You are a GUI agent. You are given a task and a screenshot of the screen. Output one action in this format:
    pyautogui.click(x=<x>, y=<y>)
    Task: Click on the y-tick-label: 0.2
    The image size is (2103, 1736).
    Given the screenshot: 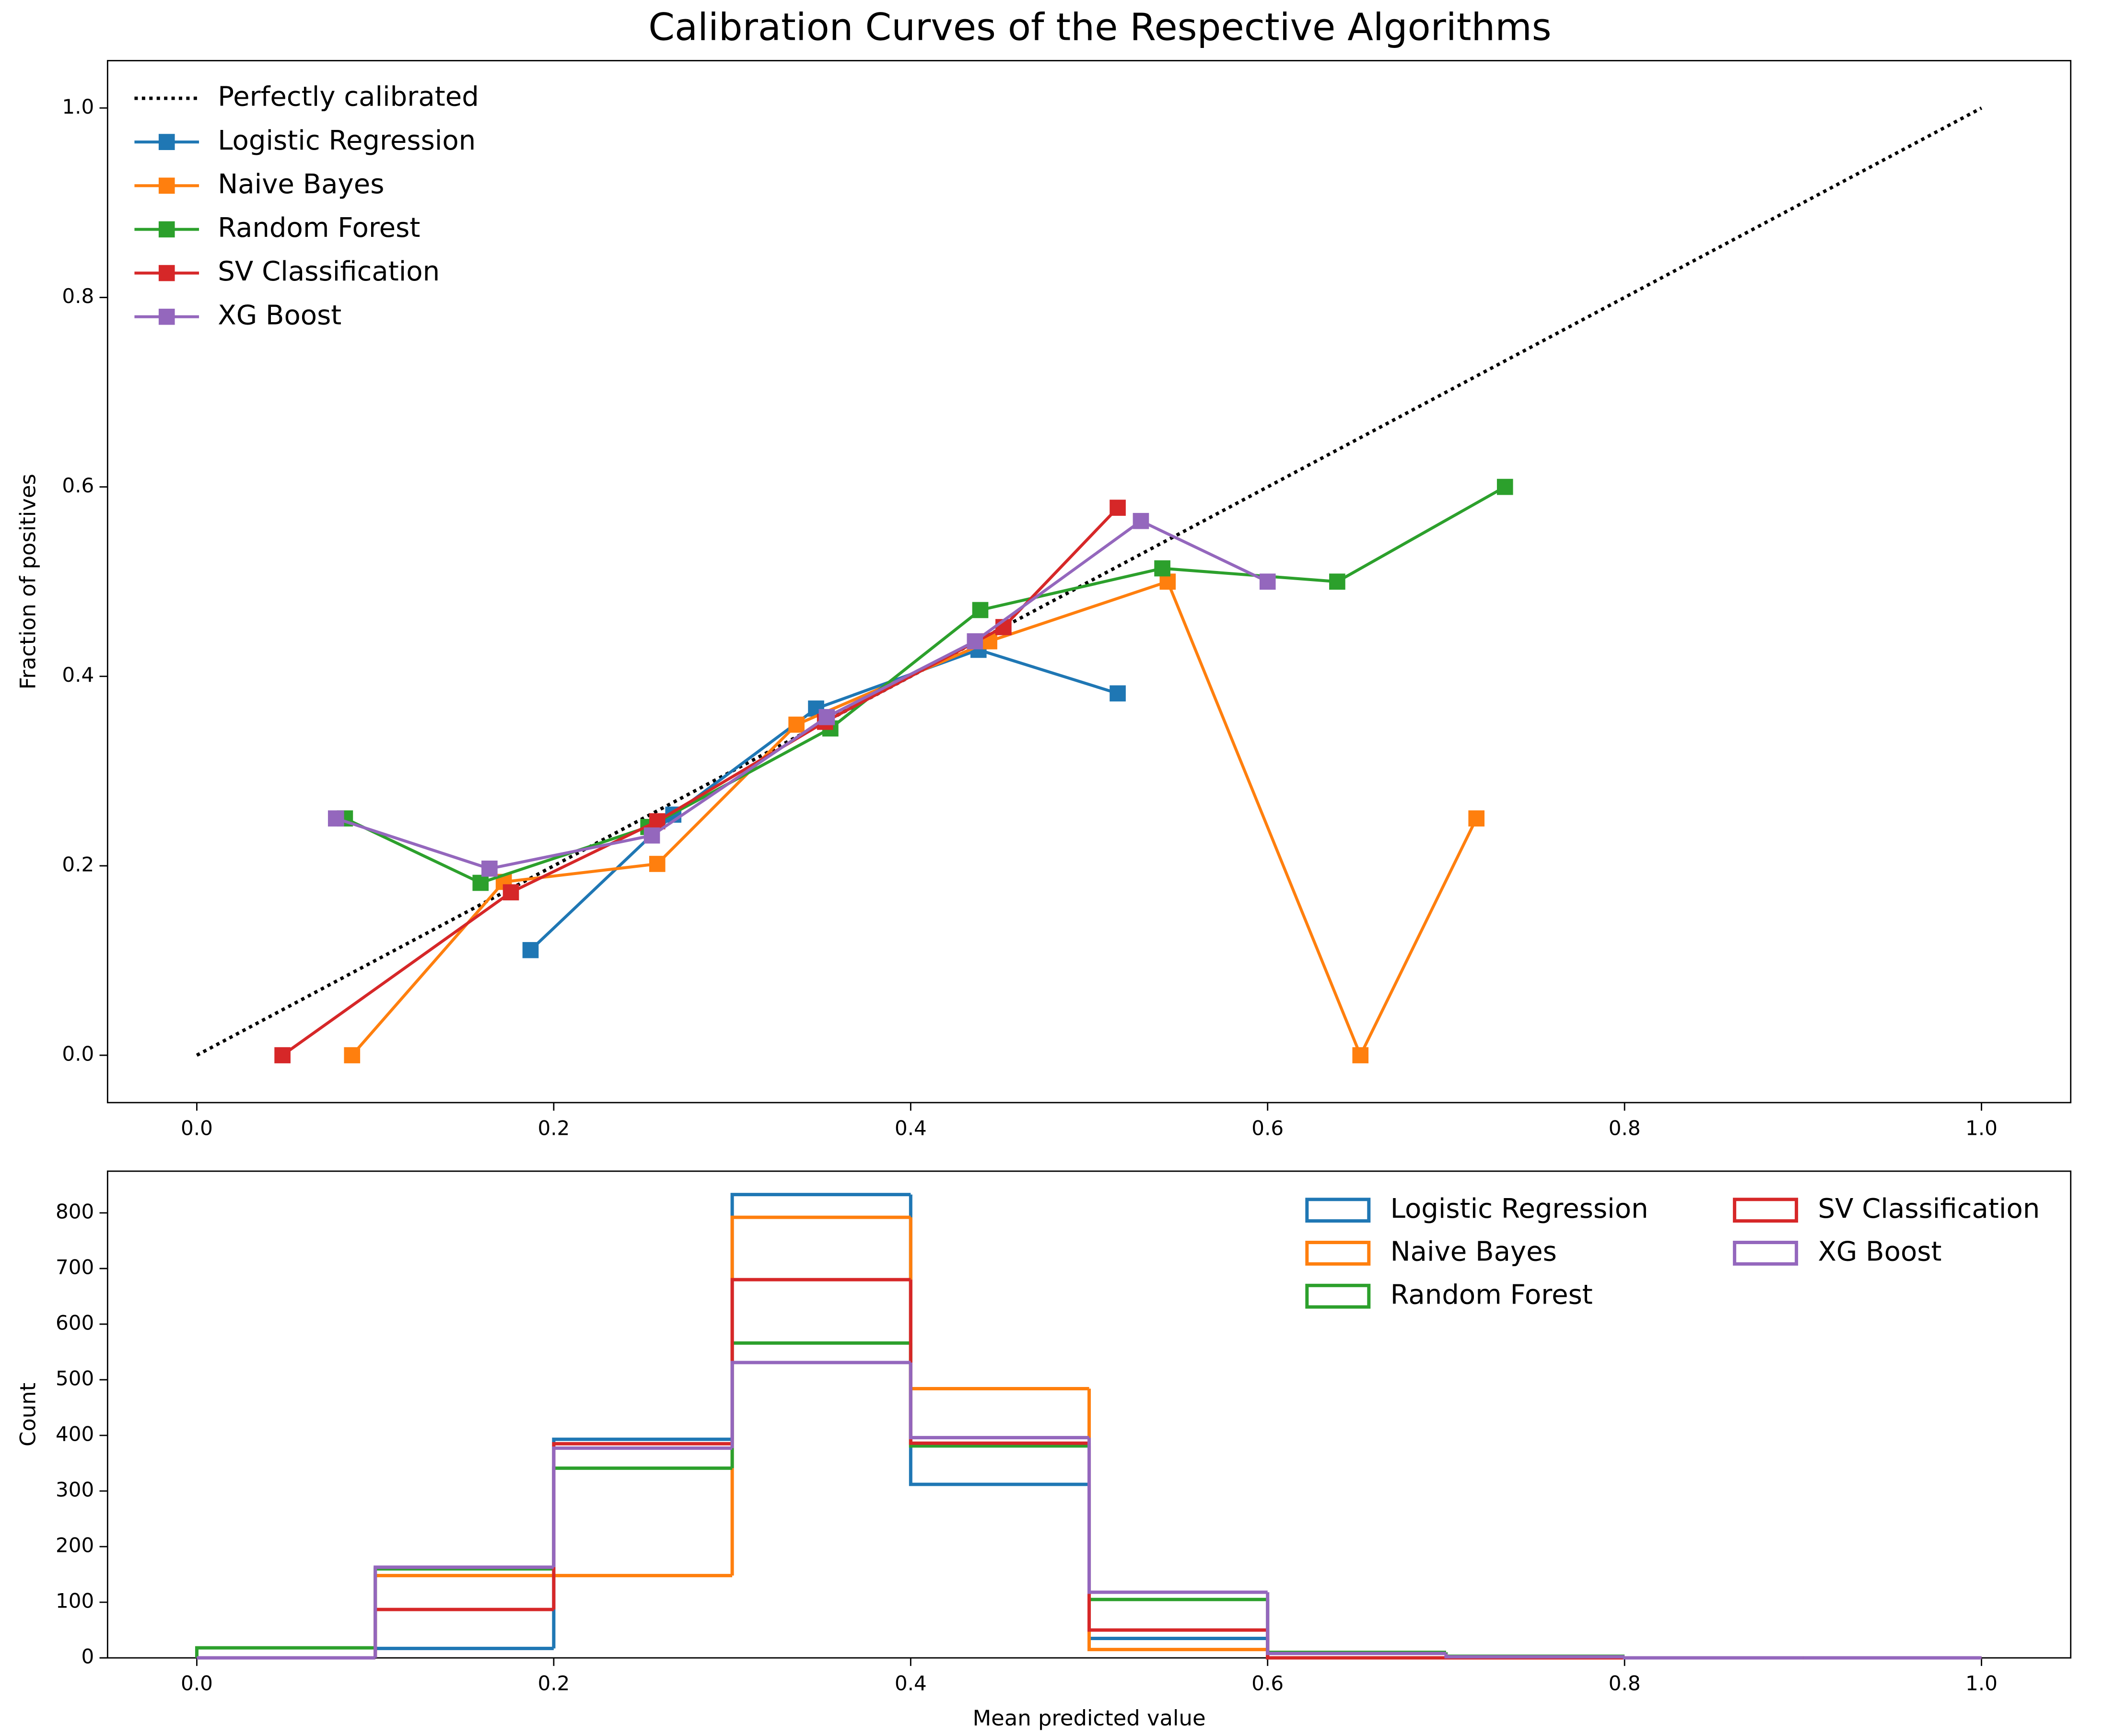 What is the action you would take?
    pyautogui.click(x=78, y=864)
    